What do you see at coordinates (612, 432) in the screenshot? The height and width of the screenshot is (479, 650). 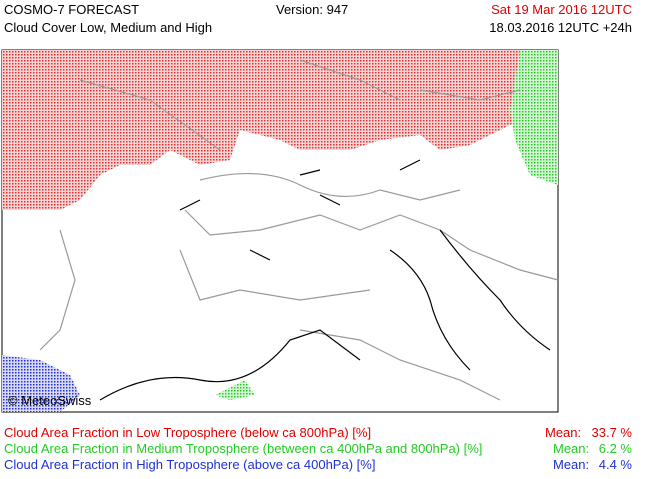 I see `mean-value: 33.7 %` at bounding box center [612, 432].